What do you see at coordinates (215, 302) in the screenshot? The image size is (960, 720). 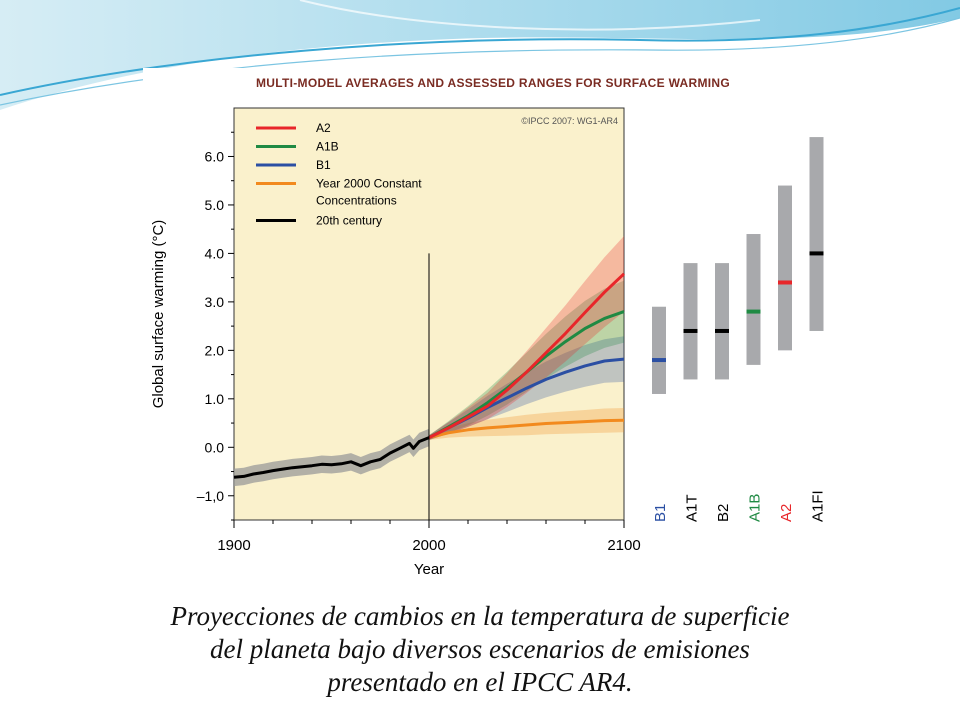 I see `y-tick-label: 3.0` at bounding box center [215, 302].